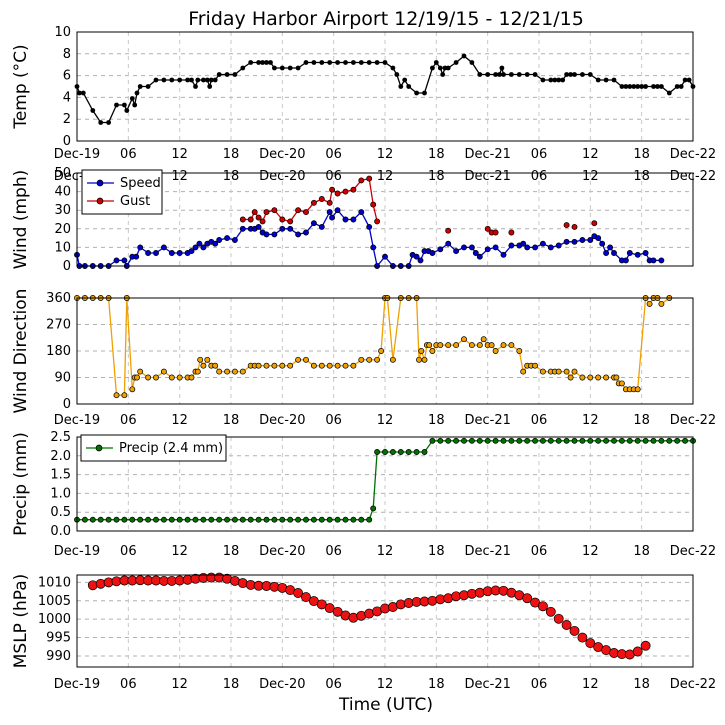 This screenshot has width=725, height=725. I want to click on y-tick-label: 1010, so click(54, 582).